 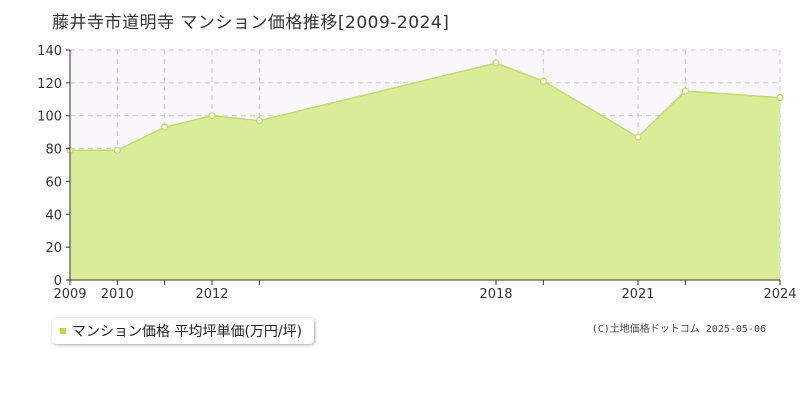 What do you see at coordinates (637, 294) in the screenshot?
I see `x-tick-label: 2021` at bounding box center [637, 294].